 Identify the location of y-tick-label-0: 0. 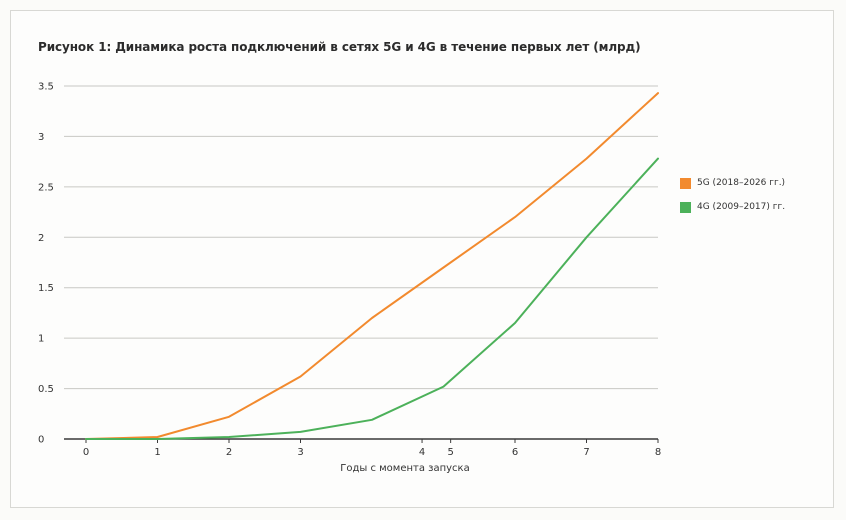
(41, 440).